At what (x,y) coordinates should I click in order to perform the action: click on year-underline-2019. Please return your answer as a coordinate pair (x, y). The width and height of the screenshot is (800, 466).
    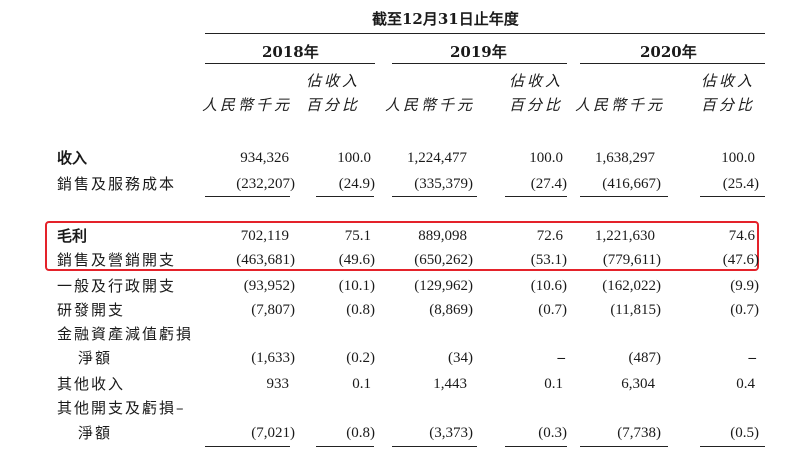
    Looking at the image, I should click on (479, 63).